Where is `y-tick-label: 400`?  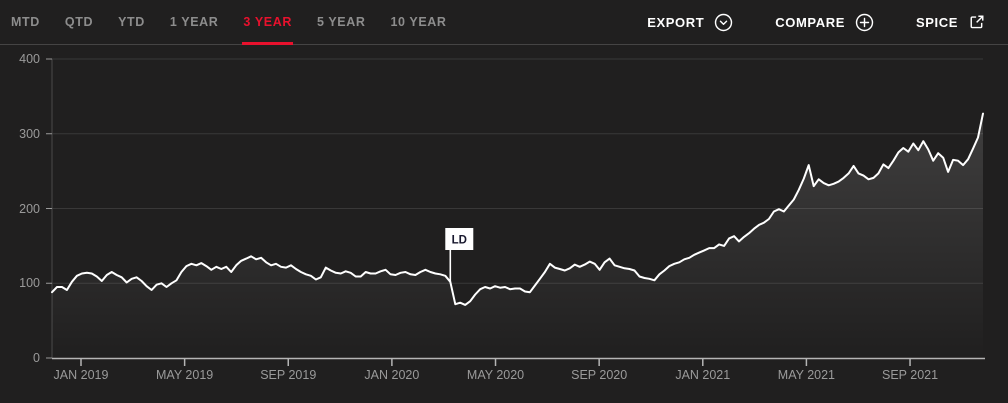
y-tick-label: 400 is located at coordinates (29, 59).